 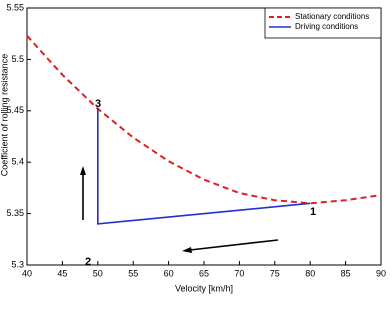 I want to click on annotation: 2, so click(x=88, y=262).